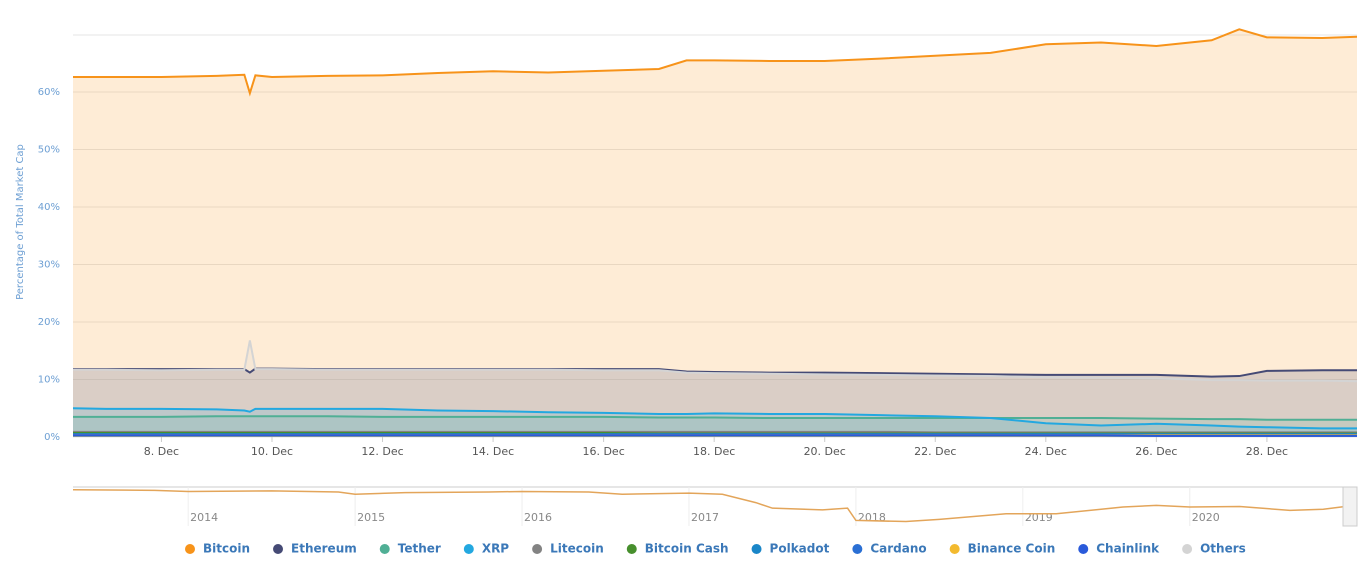  I want to click on legend-label: Cardano, so click(898, 549).